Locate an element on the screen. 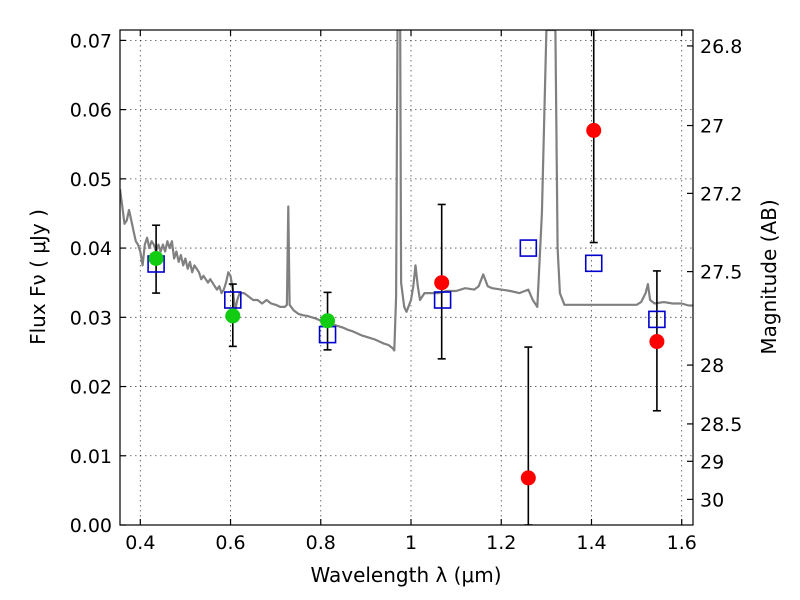 Image resolution: width=800 pixels, height=600 pixels. y-tick-label: 0.03 is located at coordinates (91, 318).